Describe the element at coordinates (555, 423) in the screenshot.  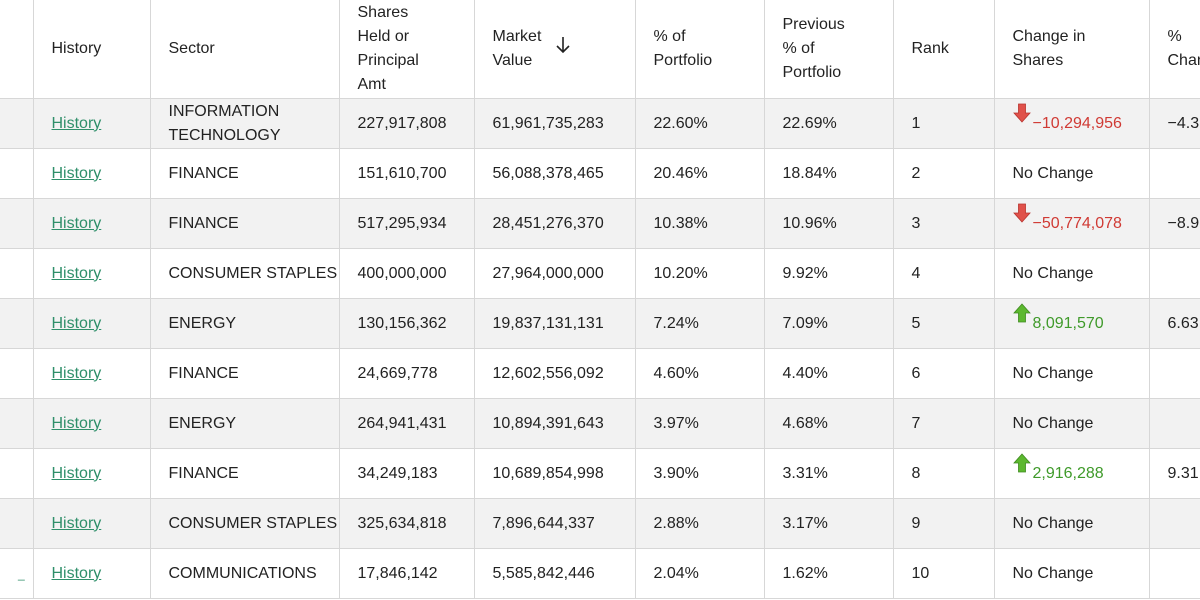
I see `market-value-cell: 10,894,391,643` at that location.